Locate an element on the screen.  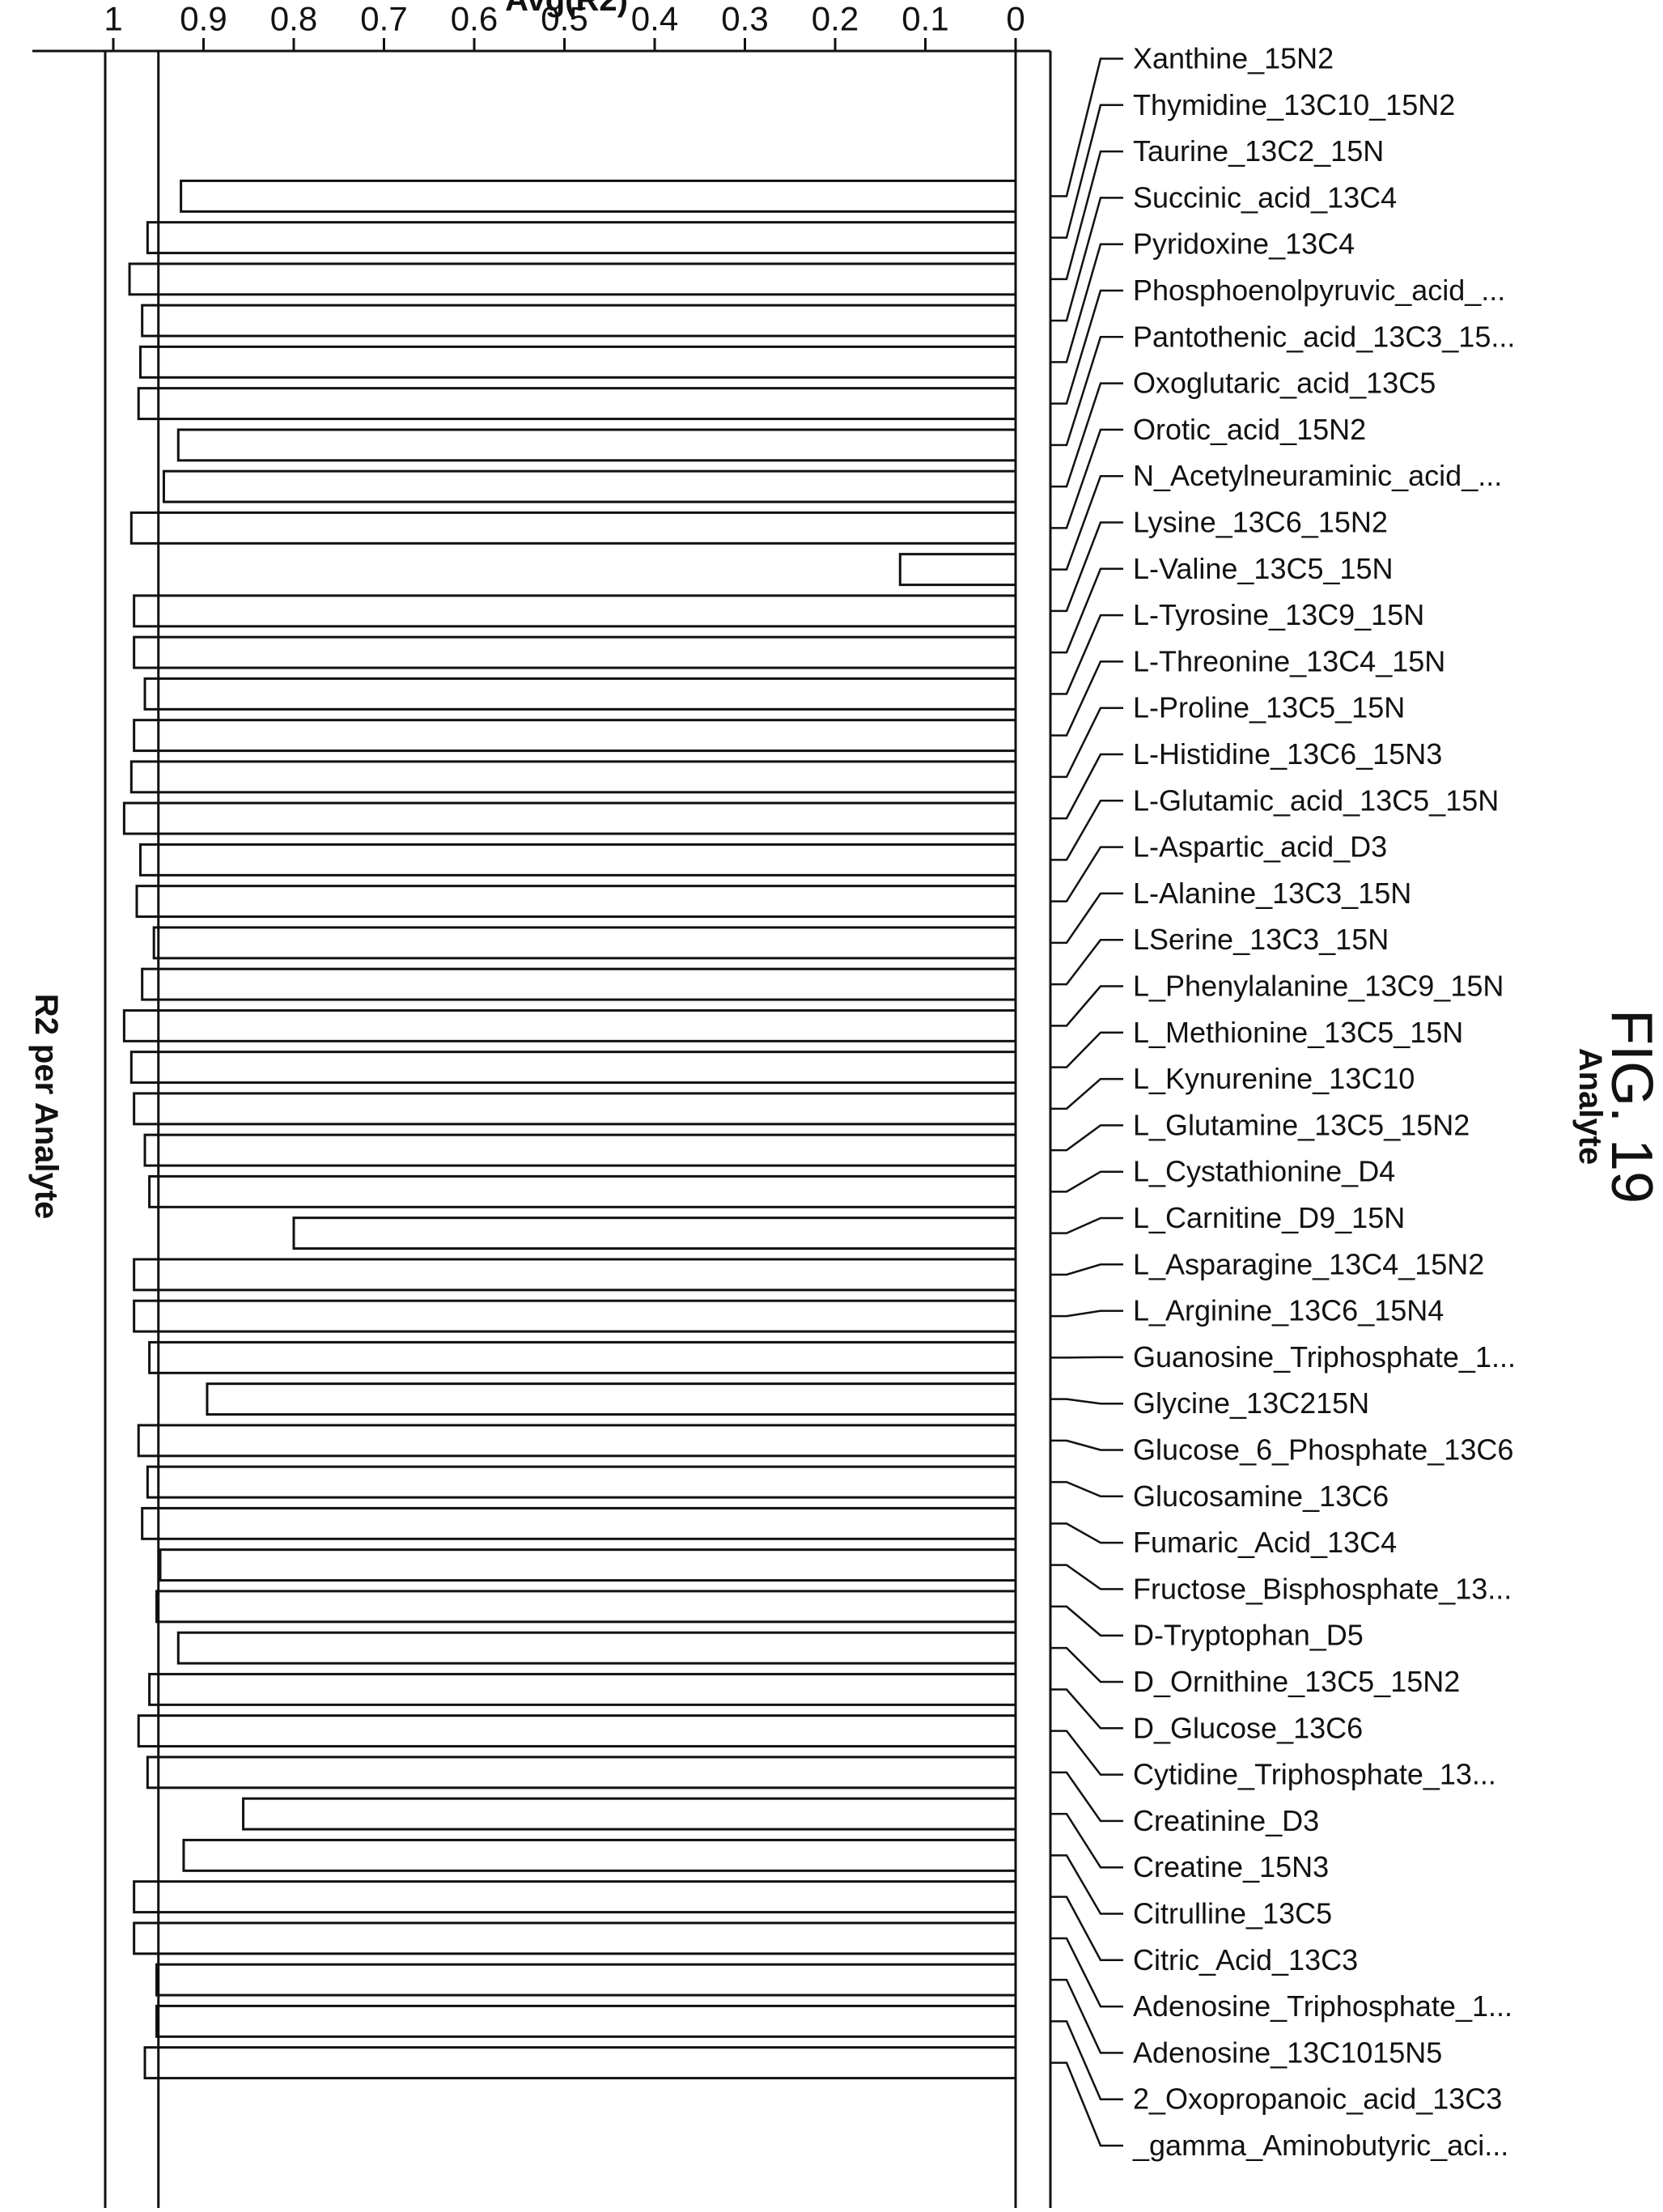
x-category-label: Pyridoxine_13C4 is located at coordinates (1244, 244).